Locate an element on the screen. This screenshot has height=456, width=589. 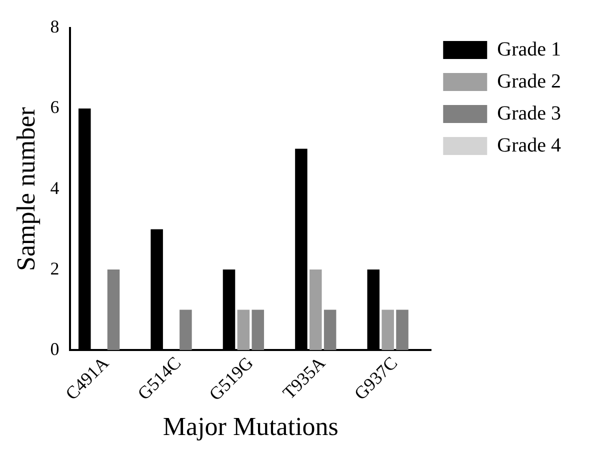
x-axis-title: Major Mutations is located at coordinates (250, 427).